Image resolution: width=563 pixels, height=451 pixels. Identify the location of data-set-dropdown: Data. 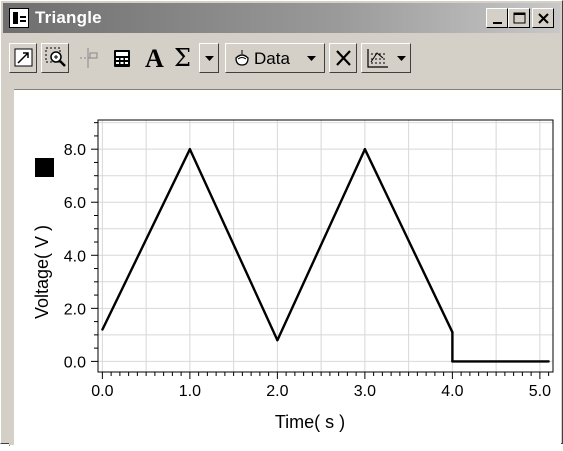
(275, 58).